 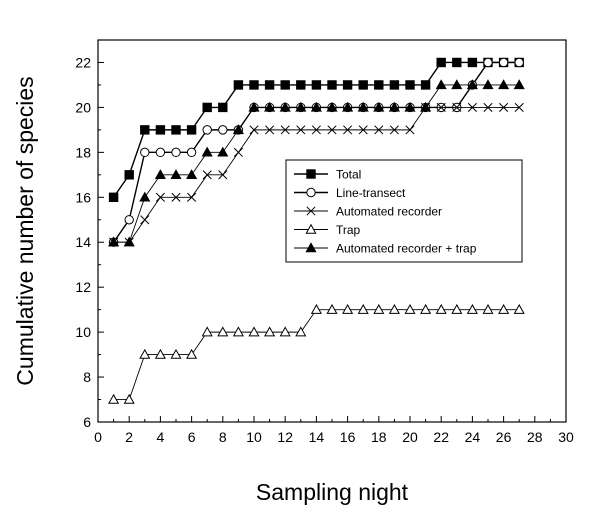 I want to click on x-tick-label: 22, so click(x=441, y=437).